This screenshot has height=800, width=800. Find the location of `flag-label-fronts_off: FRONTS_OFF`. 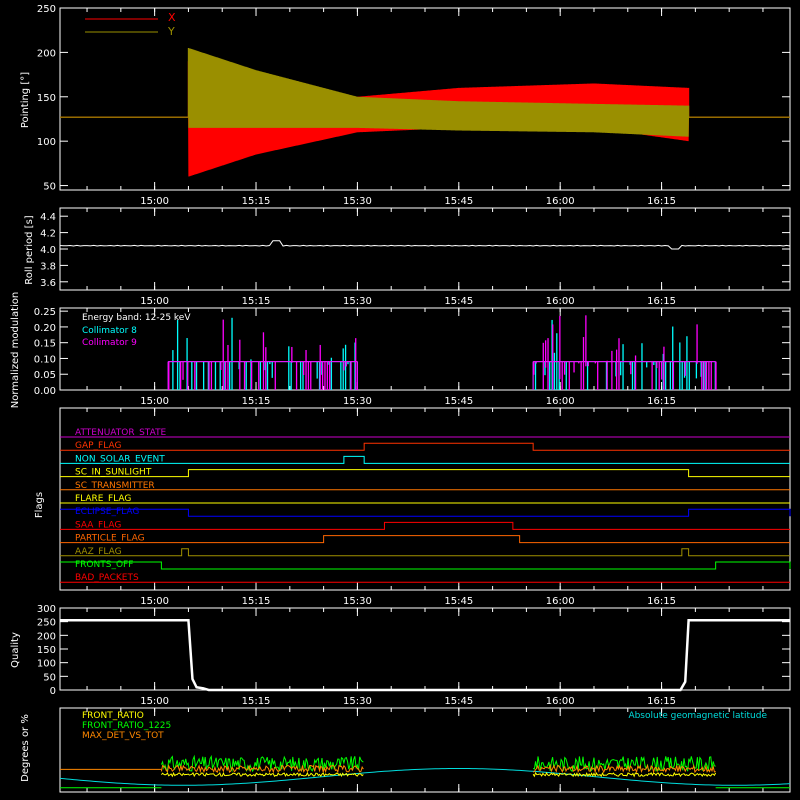

flag-label-fronts_off: FRONTS_OFF is located at coordinates (104, 565).